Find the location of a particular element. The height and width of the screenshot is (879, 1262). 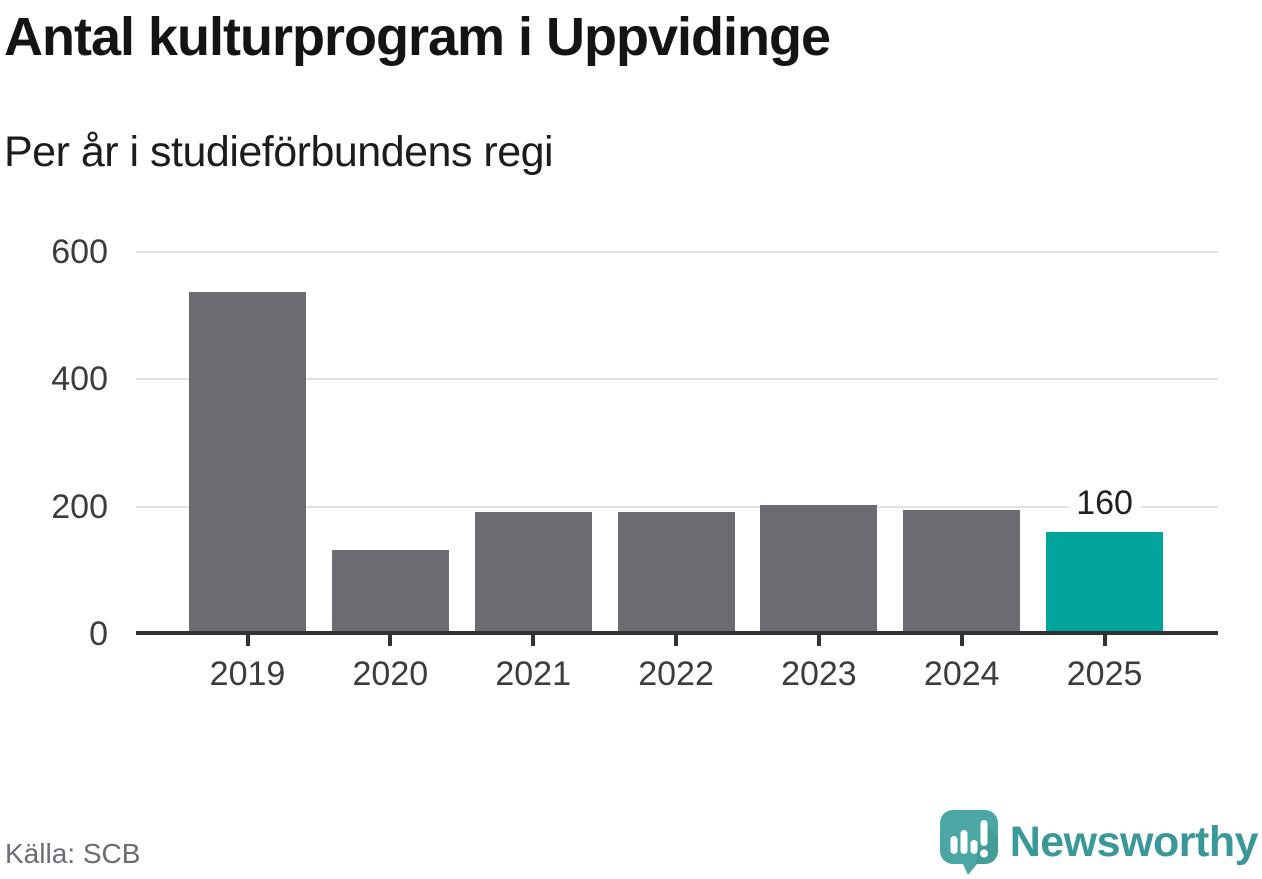

y-axis-tick-label-0: 0 is located at coordinates (98, 634).